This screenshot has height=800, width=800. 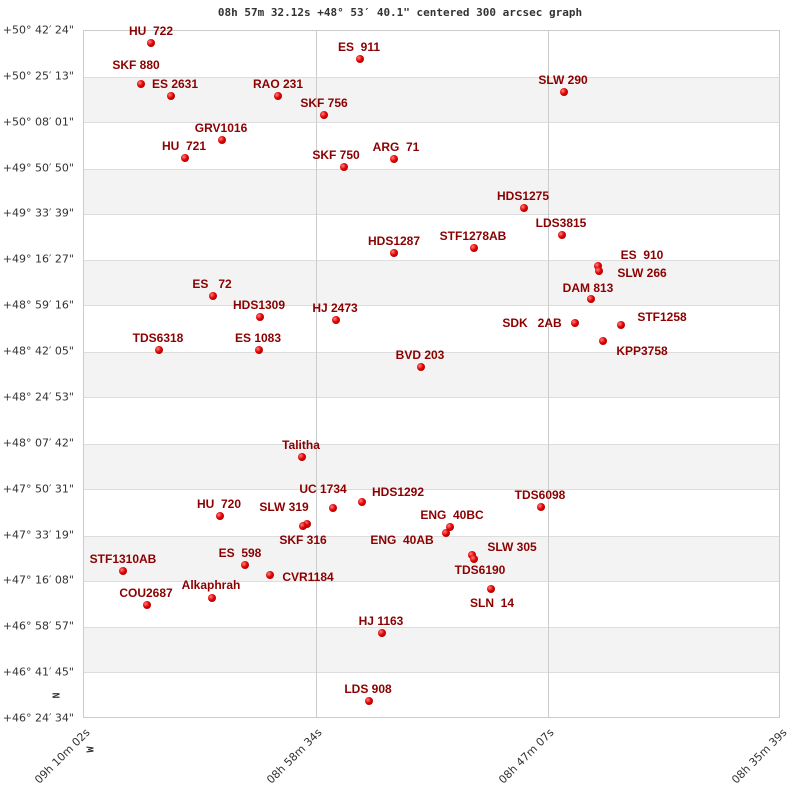 I want to click on star-label: ES 2631, so click(x=175, y=84).